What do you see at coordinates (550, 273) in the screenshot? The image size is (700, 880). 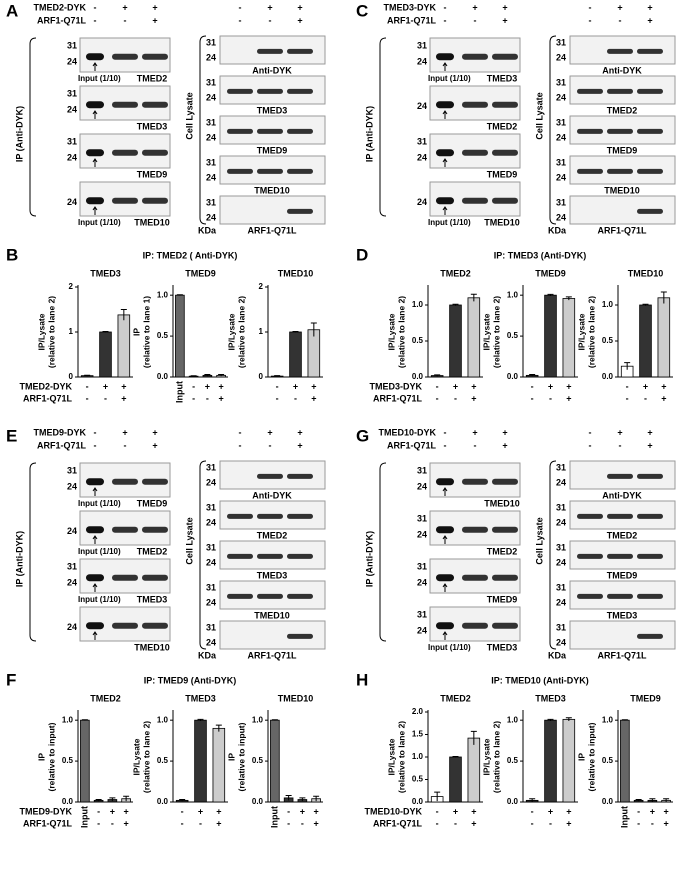 I see `chart-title: TMED9` at bounding box center [550, 273].